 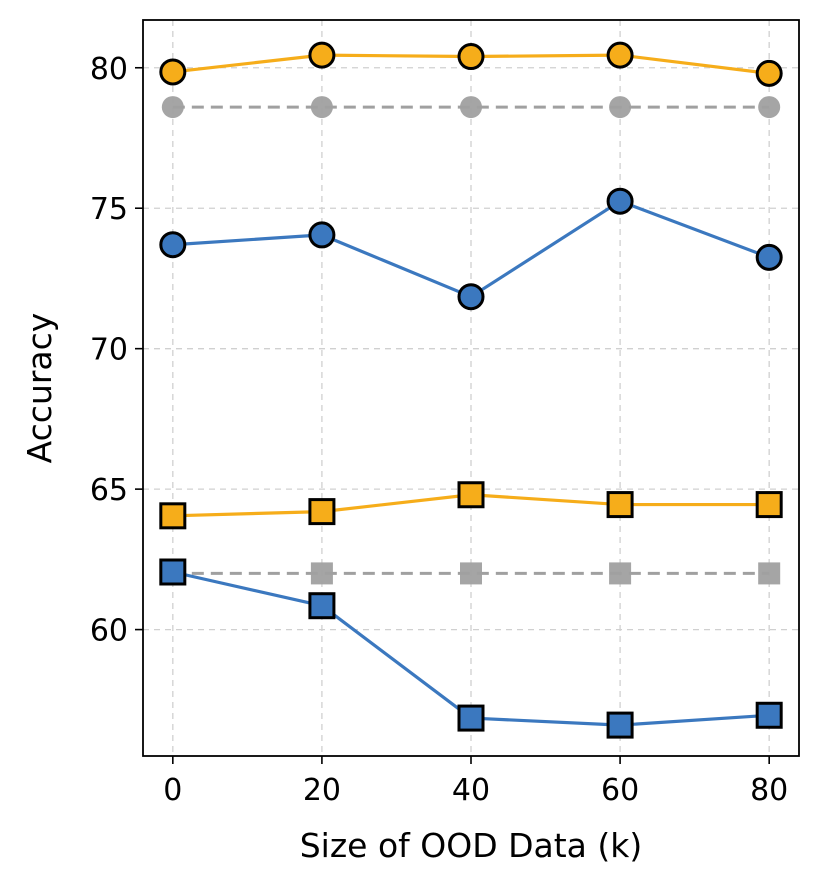 I want to click on y-tick-label: 80, so click(x=109, y=69).